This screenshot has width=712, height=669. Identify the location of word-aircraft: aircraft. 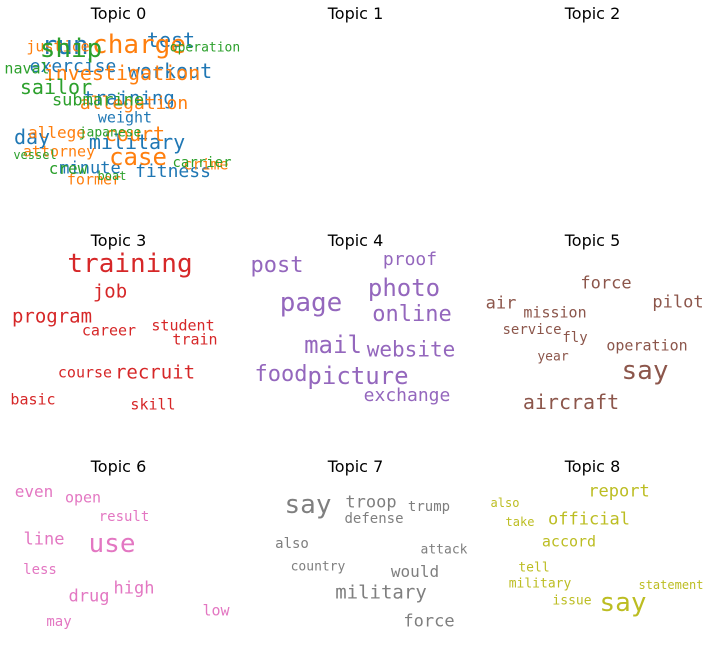
(571, 402).